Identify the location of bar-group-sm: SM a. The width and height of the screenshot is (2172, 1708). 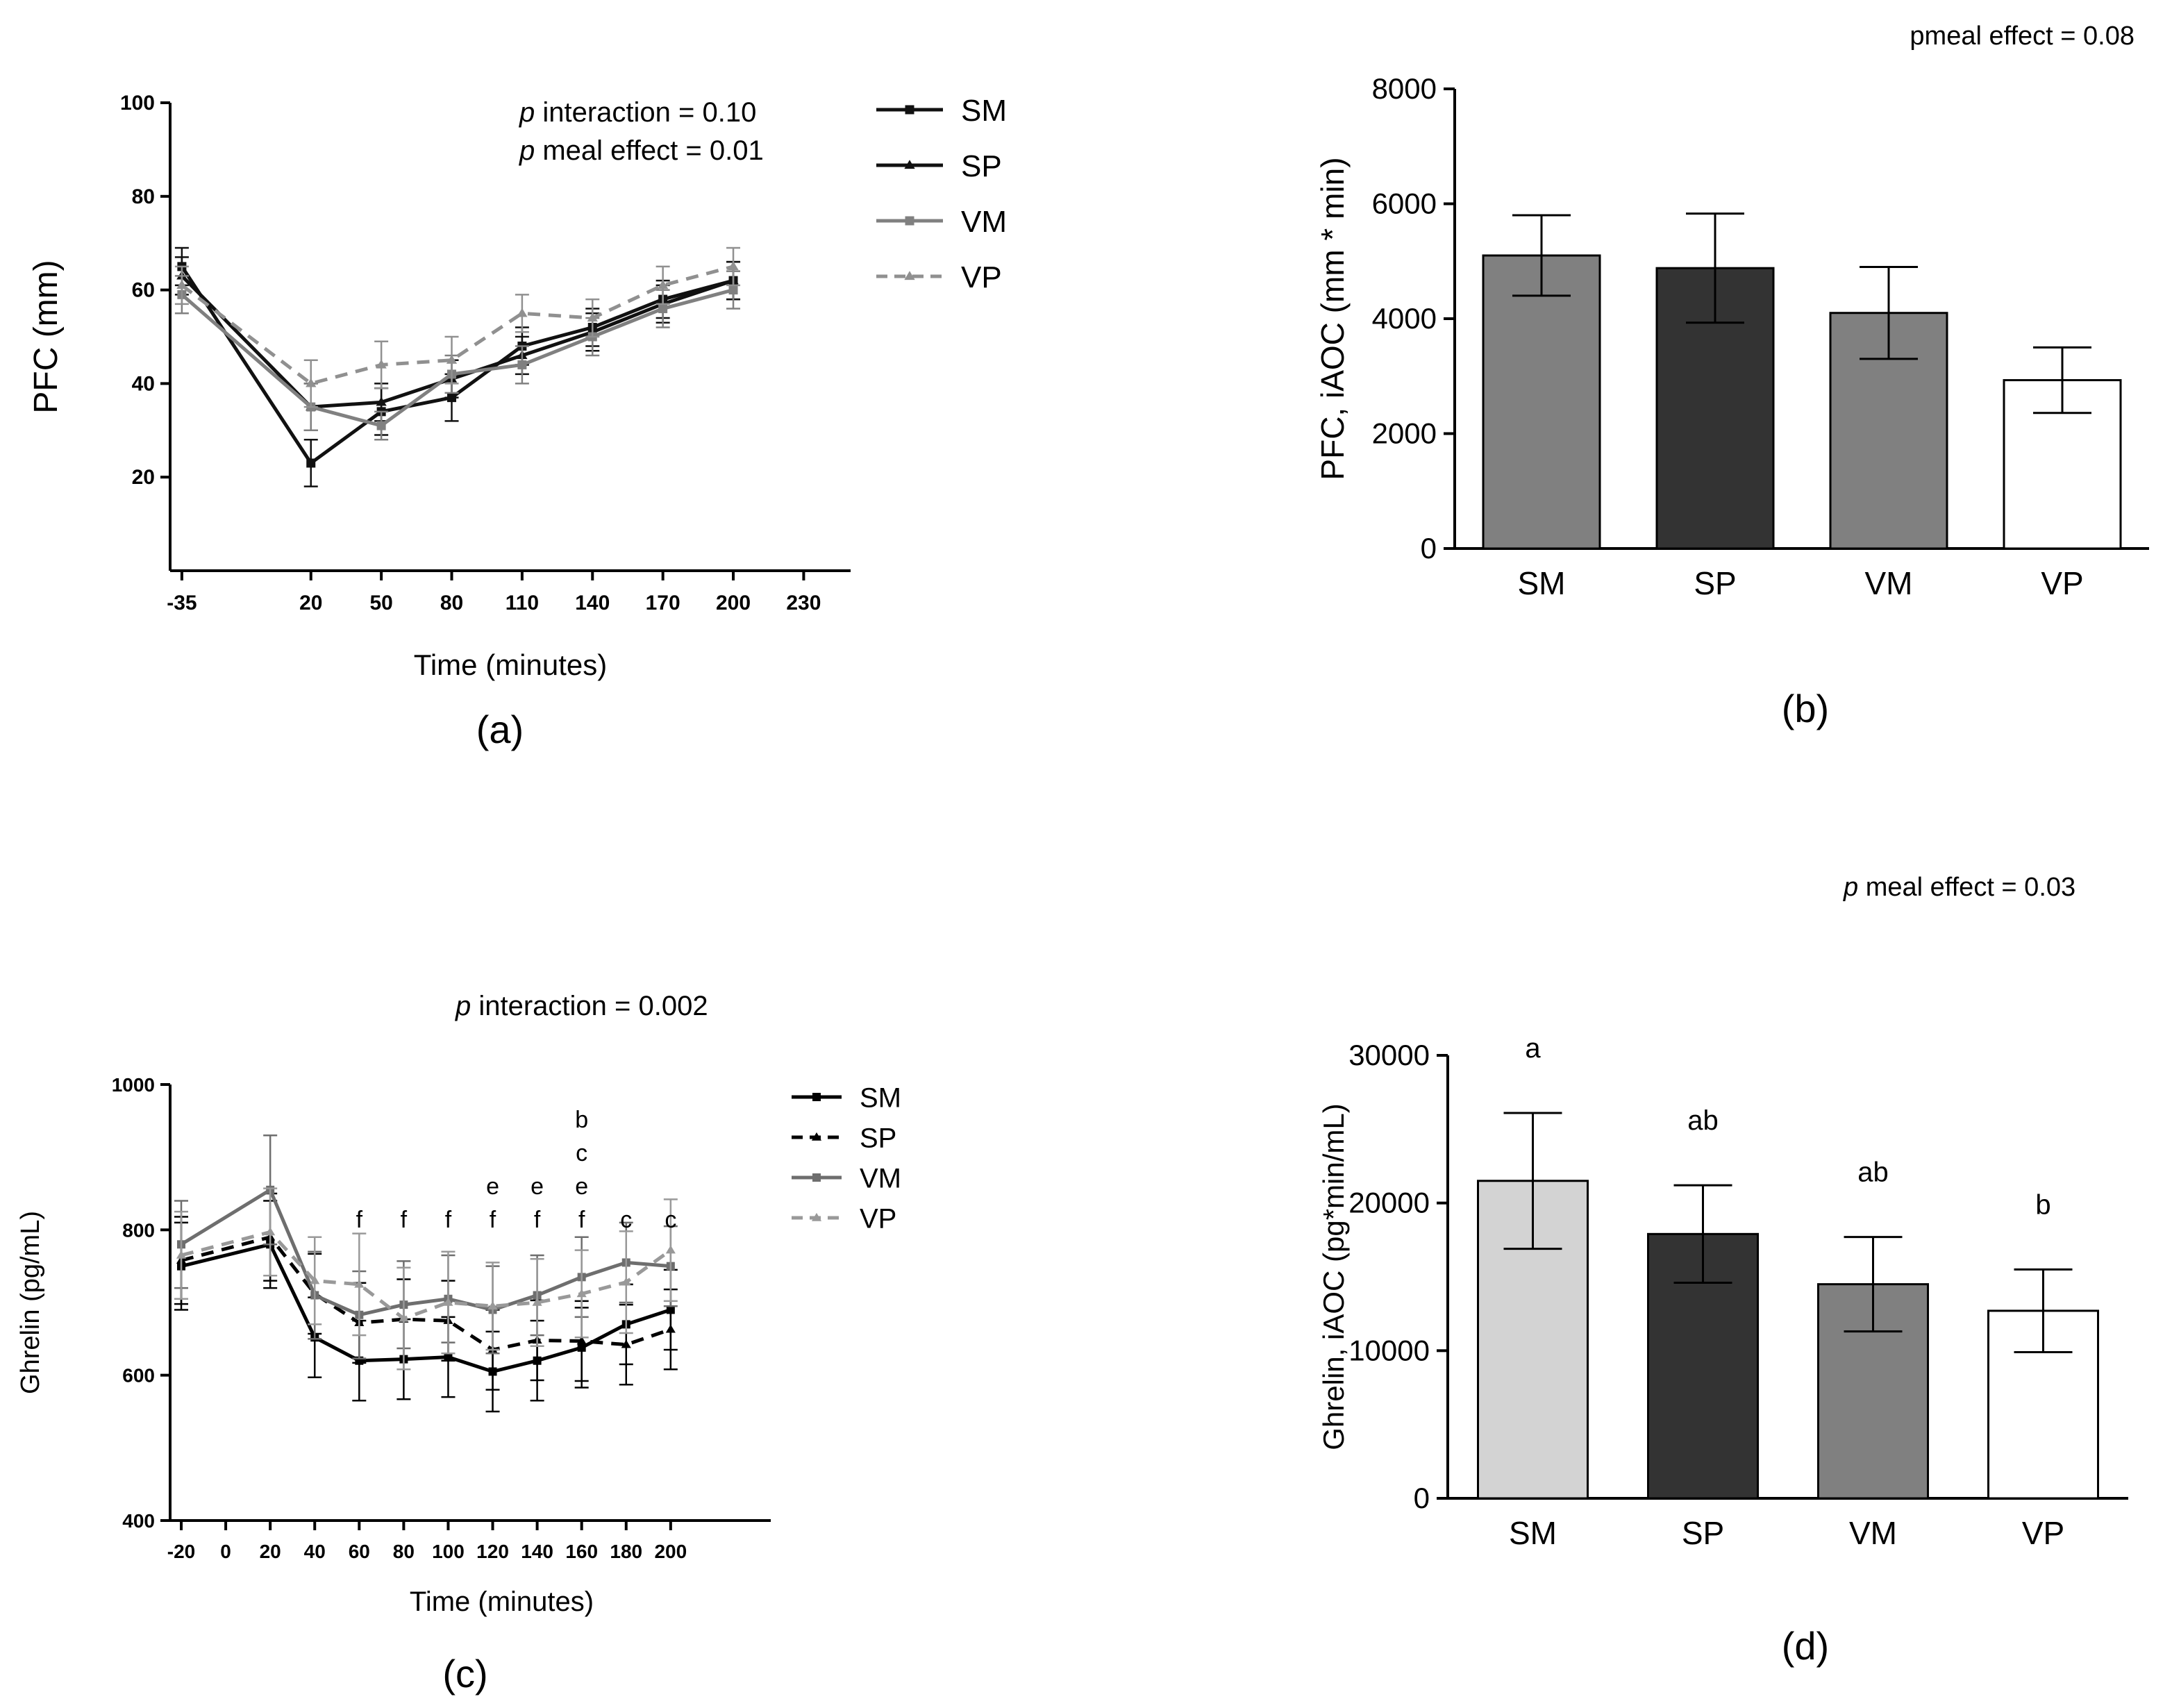
(1533, 1292).